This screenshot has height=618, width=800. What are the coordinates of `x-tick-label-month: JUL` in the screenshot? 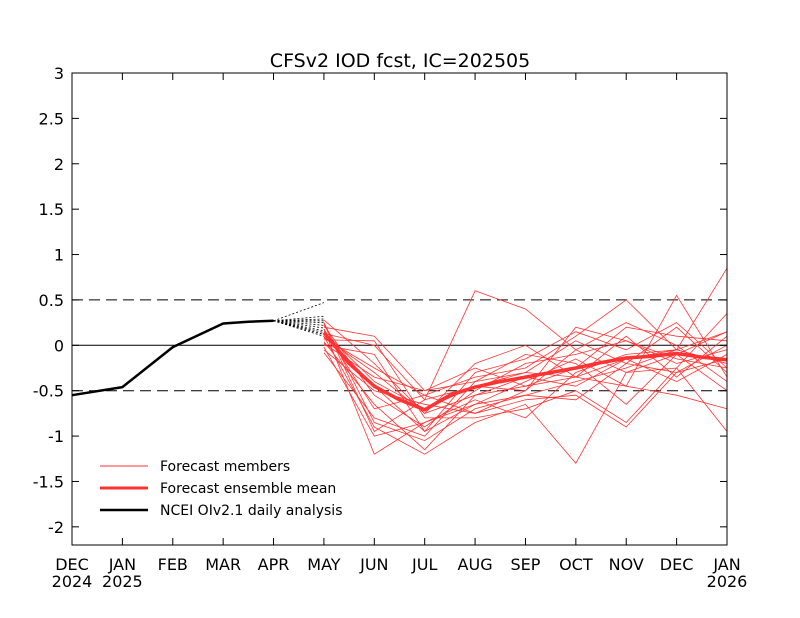 It's located at (424, 564).